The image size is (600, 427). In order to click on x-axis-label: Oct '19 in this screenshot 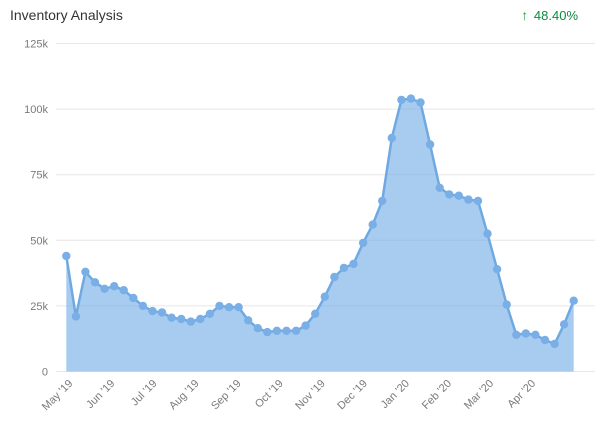, I will do `click(269, 394)`.